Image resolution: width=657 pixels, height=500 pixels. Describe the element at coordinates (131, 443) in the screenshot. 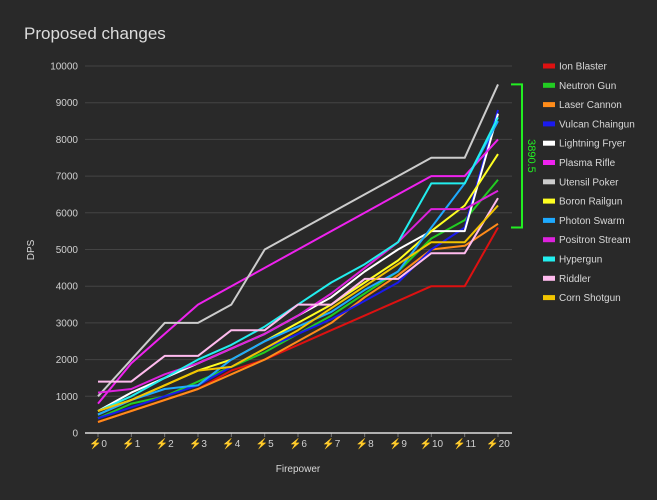

I see `x-tick-label: ⚡1` at that location.